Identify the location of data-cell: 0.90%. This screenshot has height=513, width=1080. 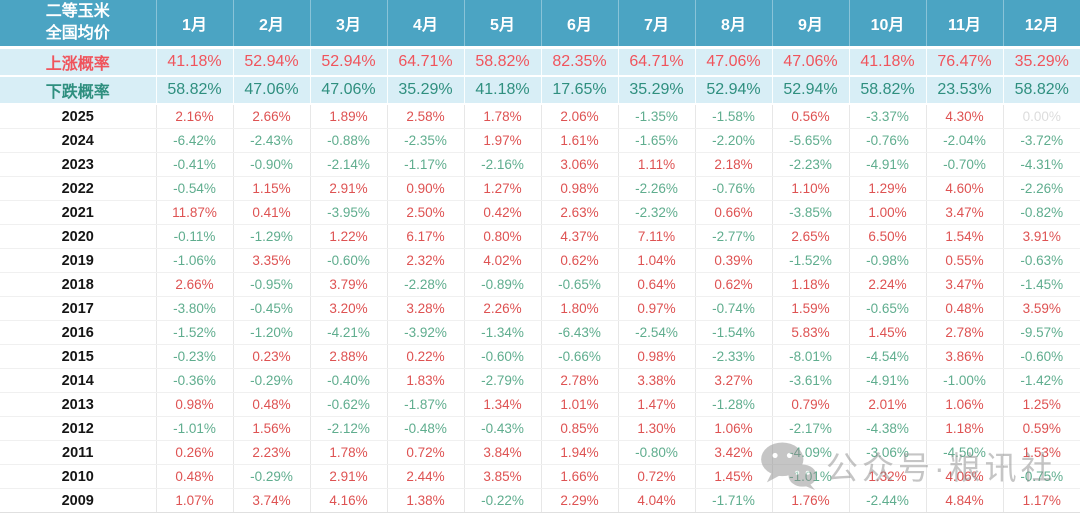
(425, 188).